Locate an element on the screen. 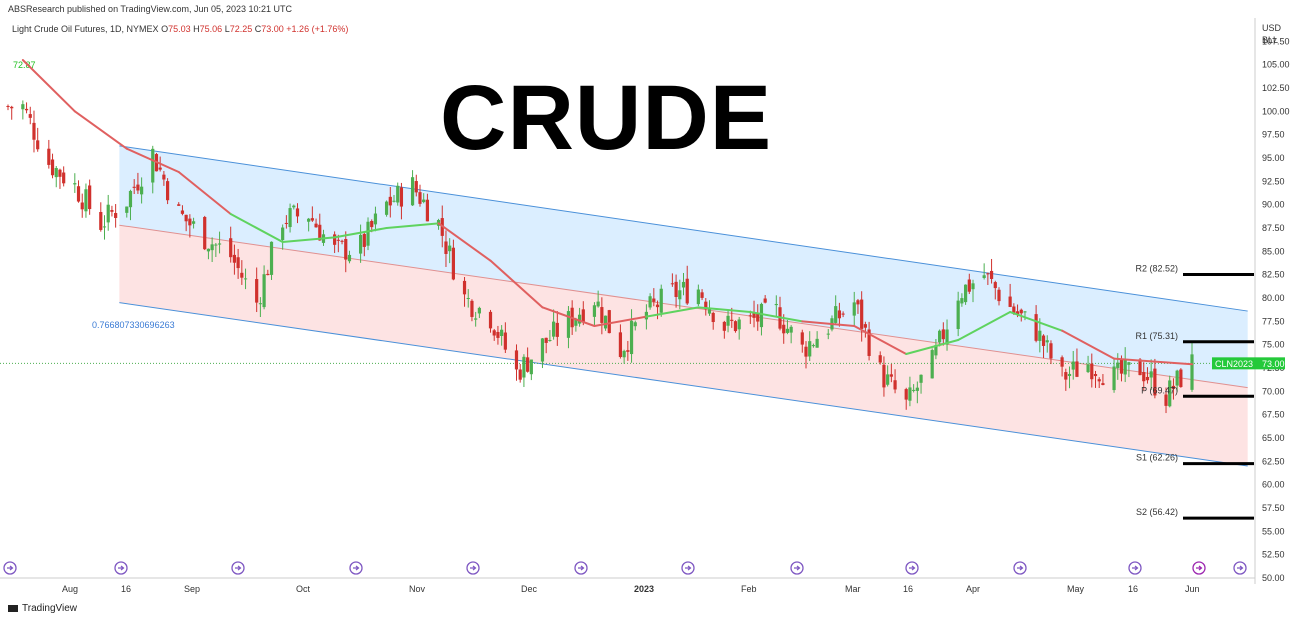 The height and width of the screenshot is (623, 1300). fib-label: 0.766807330696263 is located at coordinates (133, 325).